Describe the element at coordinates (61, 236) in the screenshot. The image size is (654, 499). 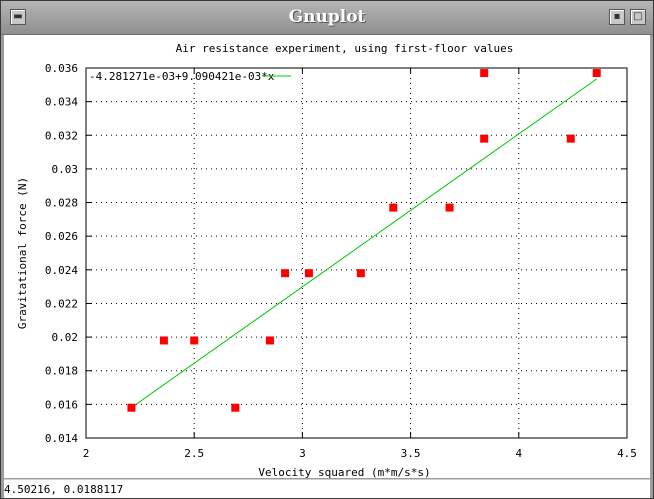
I see `y-tick-label: 0.026` at that location.